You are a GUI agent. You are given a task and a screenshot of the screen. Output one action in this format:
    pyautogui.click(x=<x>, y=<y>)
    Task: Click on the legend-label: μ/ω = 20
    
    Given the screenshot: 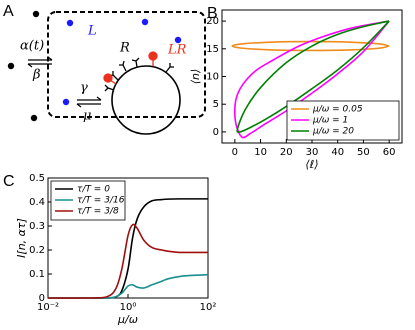 What is the action you would take?
    pyautogui.click(x=333, y=132)
    